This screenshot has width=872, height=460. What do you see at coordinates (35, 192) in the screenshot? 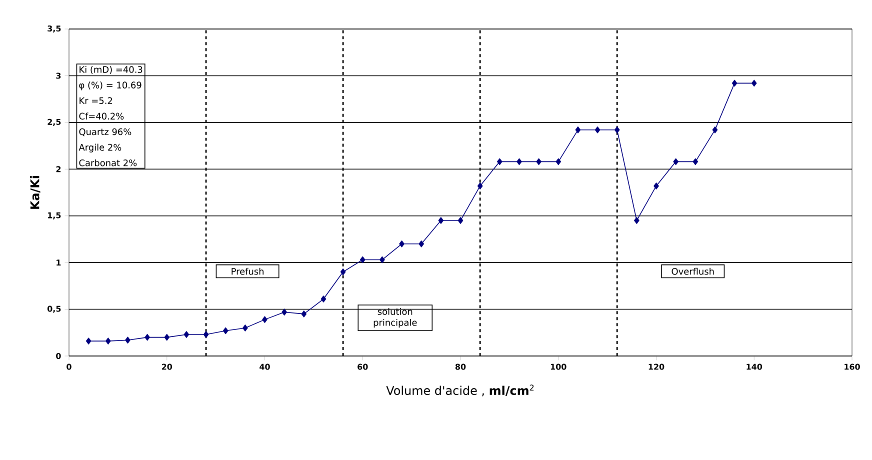
I see `y-axis-title: Ka/Ki` at bounding box center [35, 192].